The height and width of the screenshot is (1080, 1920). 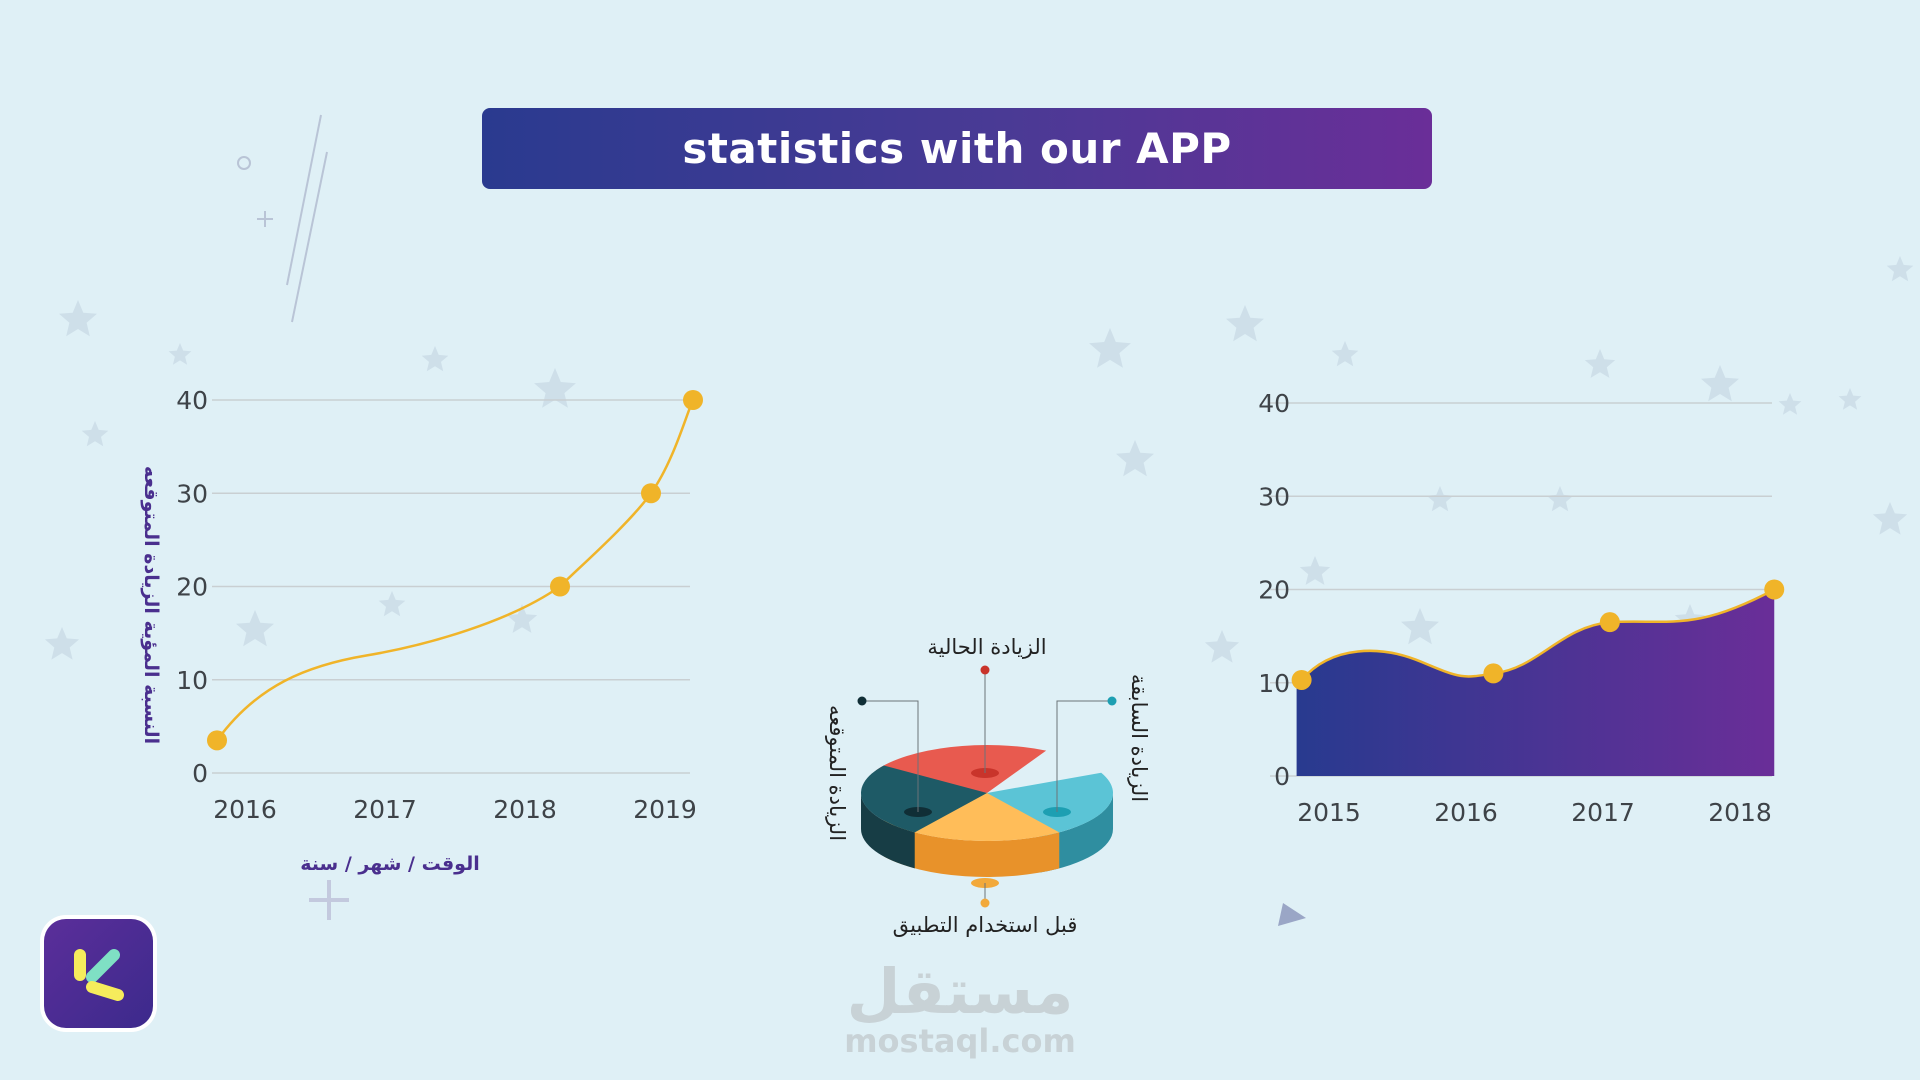 I want to click on line-chart-gridlines, so click(x=451, y=586).